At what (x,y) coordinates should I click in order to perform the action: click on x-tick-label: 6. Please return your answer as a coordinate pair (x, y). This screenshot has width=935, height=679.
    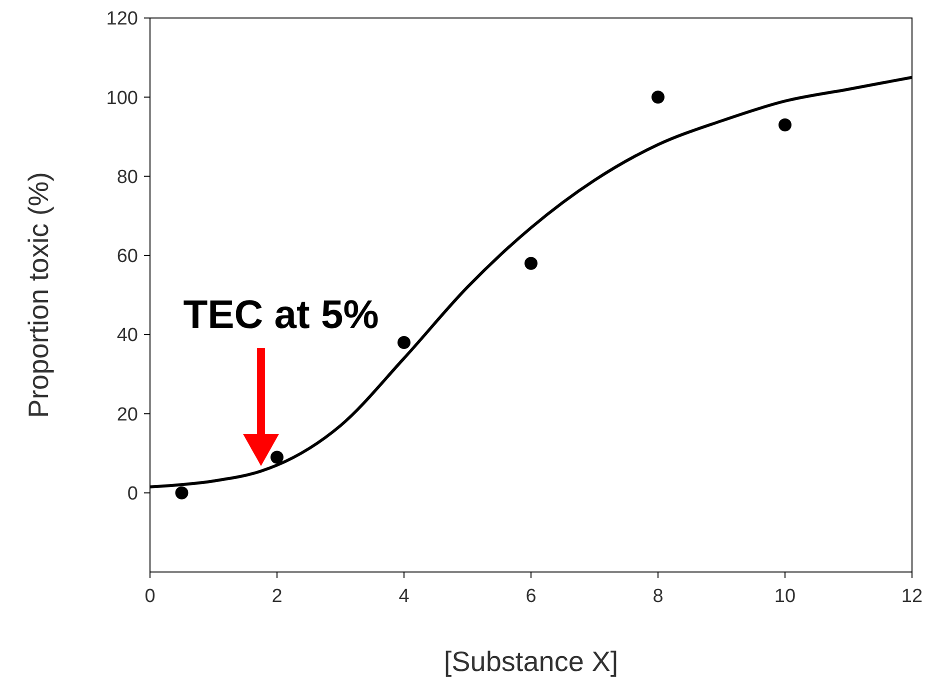
    Looking at the image, I should click on (531, 596).